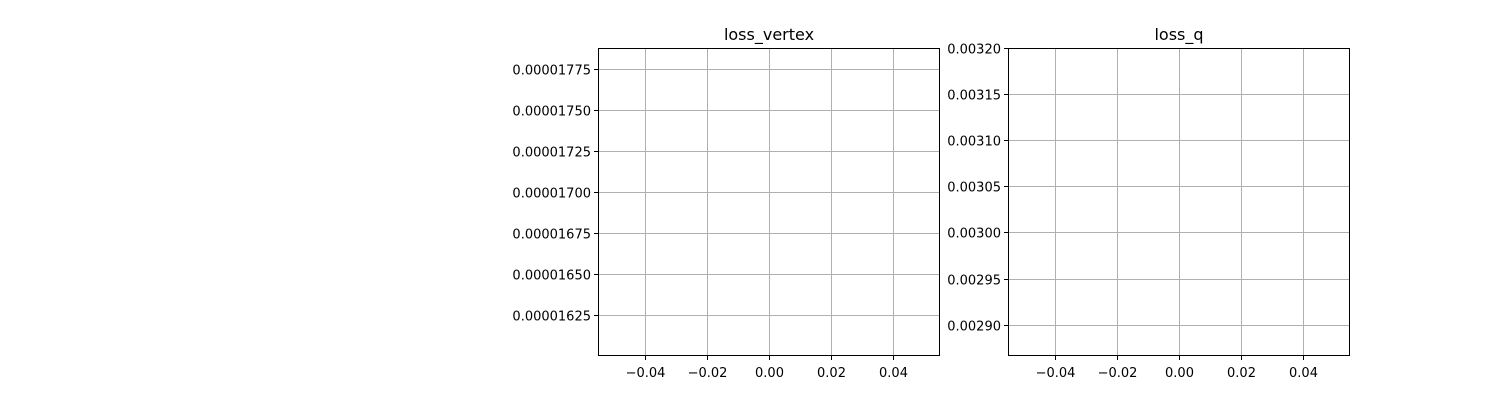 The height and width of the screenshot is (400, 1500). I want to click on y-tick-label: 0.00295, so click(974, 281).